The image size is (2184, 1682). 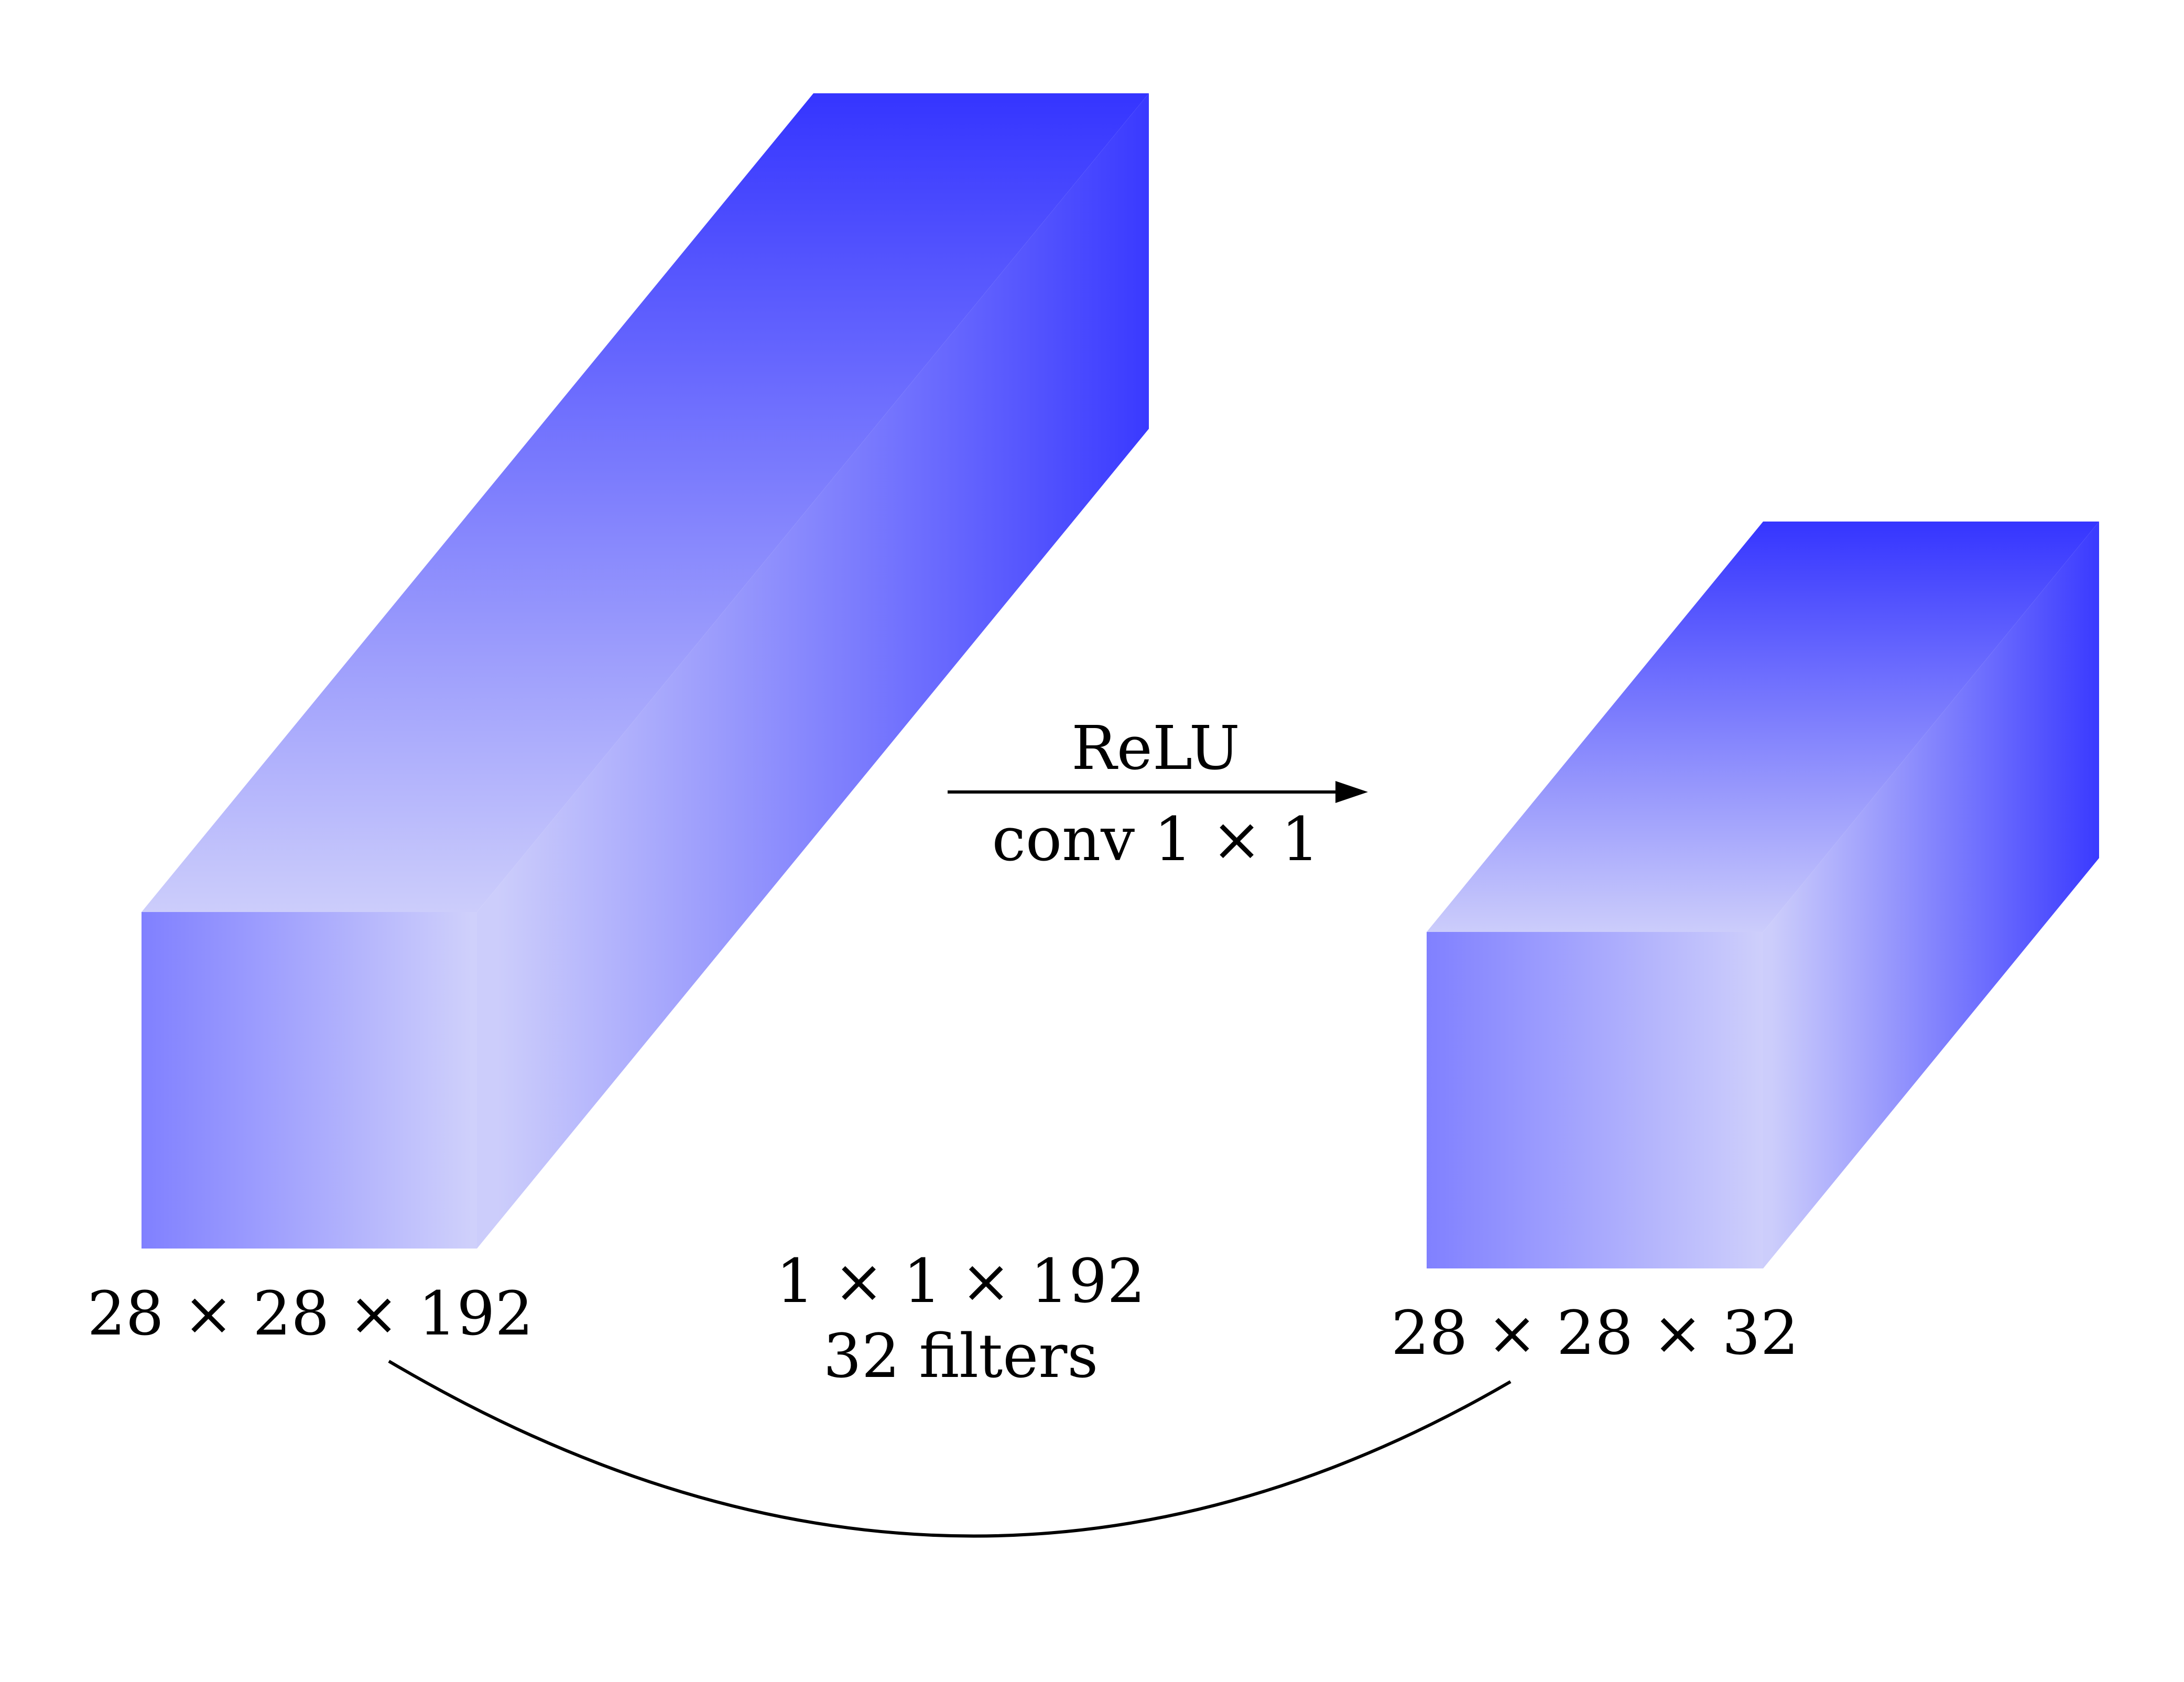 I want to click on filter-count-label: 32 filters, so click(x=961, y=1356).